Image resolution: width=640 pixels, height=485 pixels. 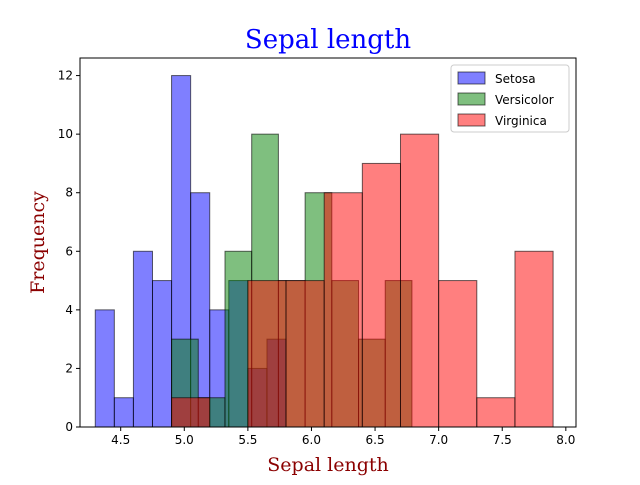 I want to click on chart-title: Sepal length, so click(x=328, y=40).